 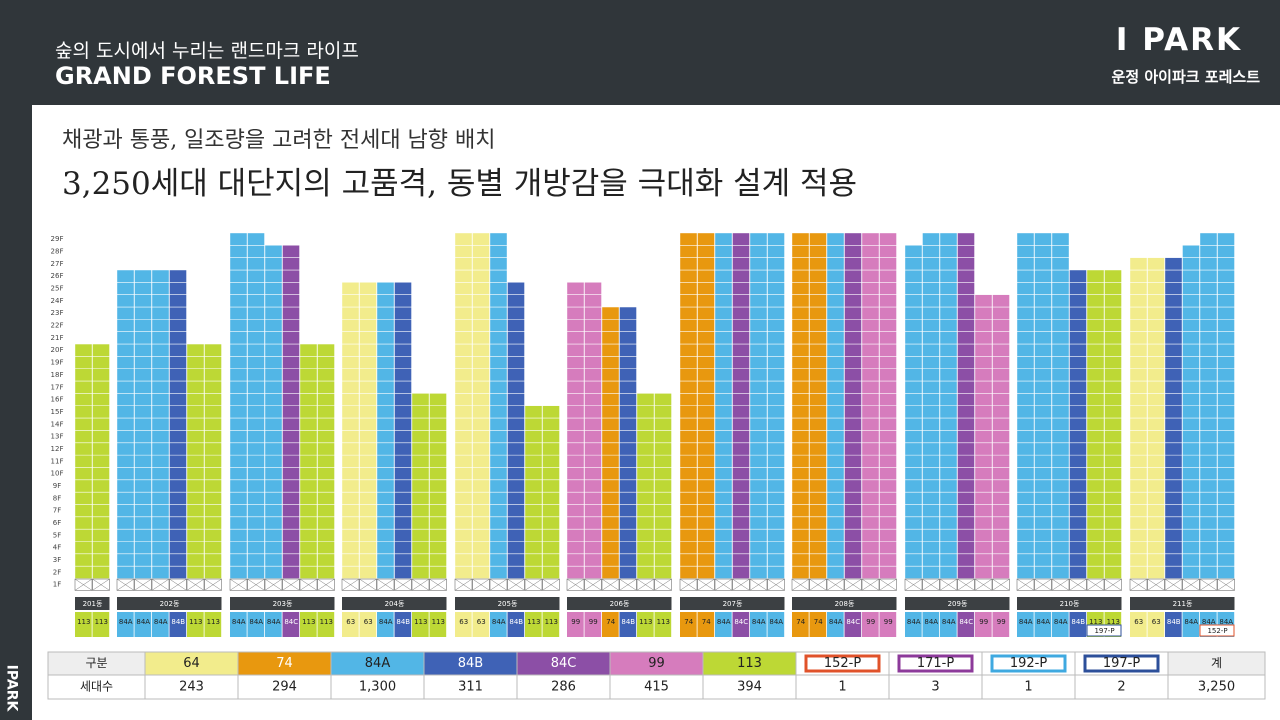 What do you see at coordinates (57, 535) in the screenshot?
I see `floor-label: 5F` at bounding box center [57, 535].